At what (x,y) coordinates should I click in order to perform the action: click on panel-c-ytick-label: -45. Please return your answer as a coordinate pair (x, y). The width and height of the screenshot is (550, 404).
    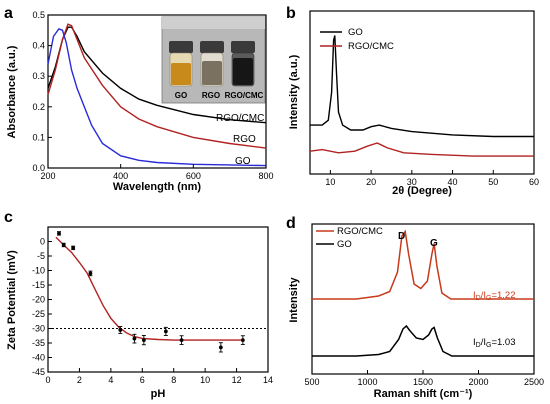
    Looking at the image, I should click on (38, 372).